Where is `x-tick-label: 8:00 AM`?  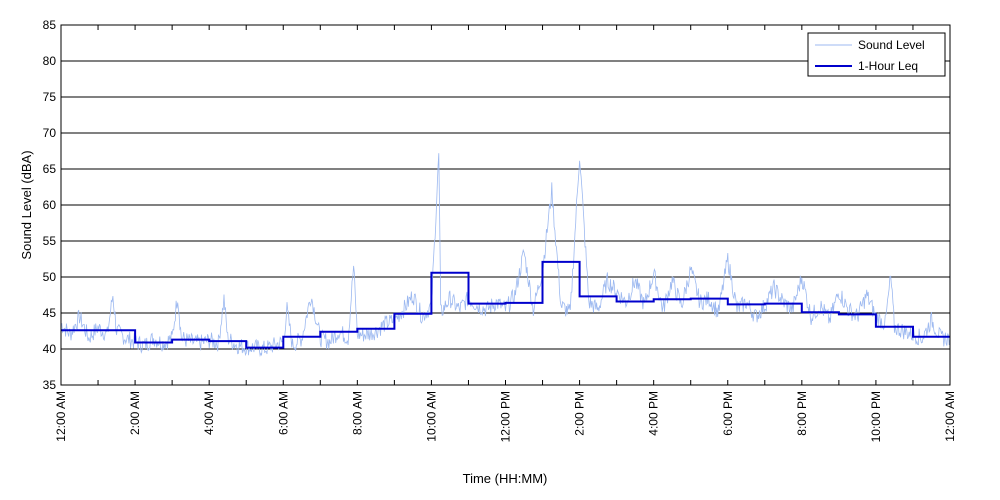 x-tick-label: 8:00 AM is located at coordinates (357, 413).